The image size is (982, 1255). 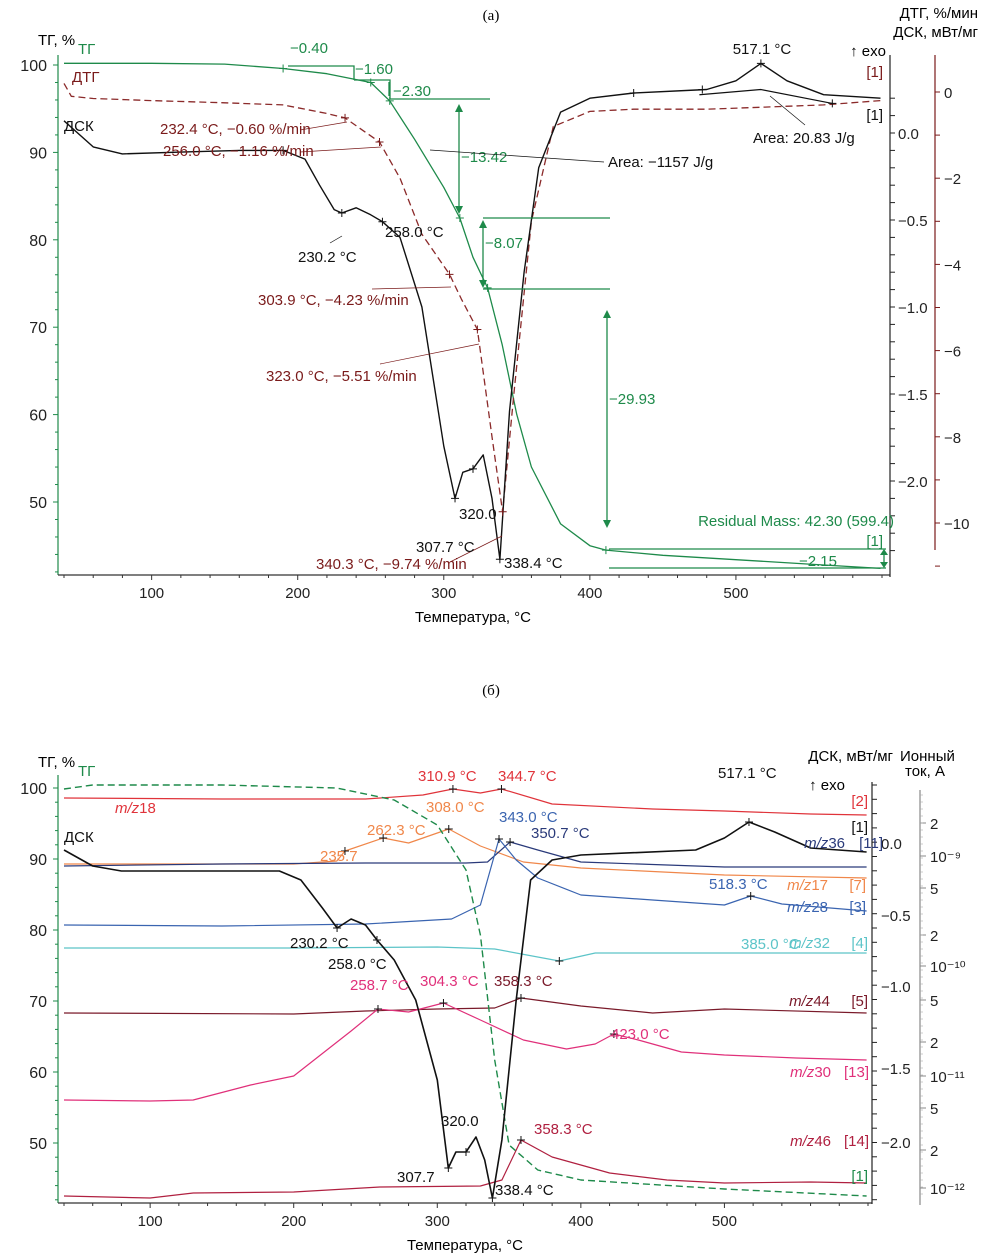 What do you see at coordinates (589, 593) in the screenshot?
I see `a-x-tick-label: 400` at bounding box center [589, 593].